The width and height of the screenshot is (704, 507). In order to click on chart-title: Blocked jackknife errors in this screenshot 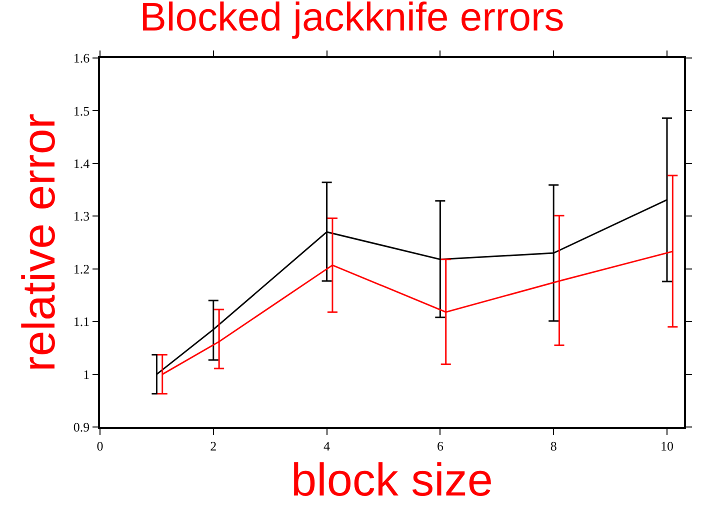, I will do `click(352, 20)`.